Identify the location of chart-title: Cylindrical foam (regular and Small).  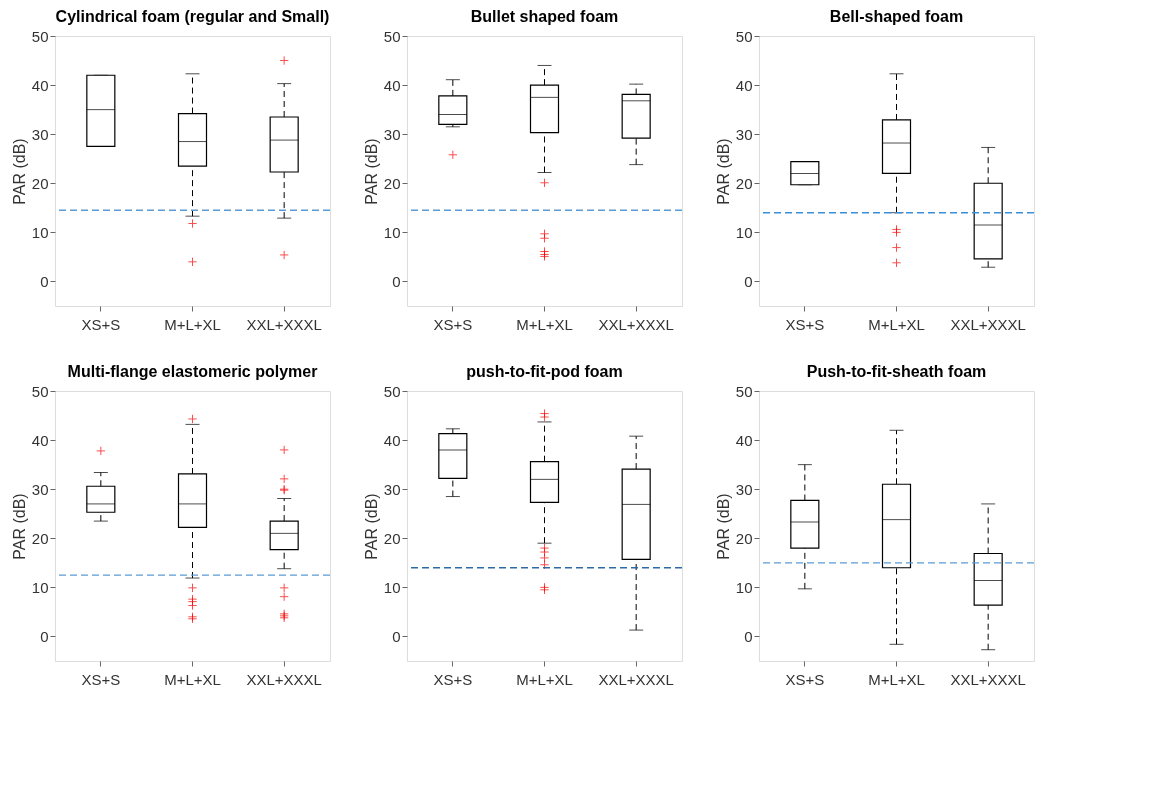
(192, 16).